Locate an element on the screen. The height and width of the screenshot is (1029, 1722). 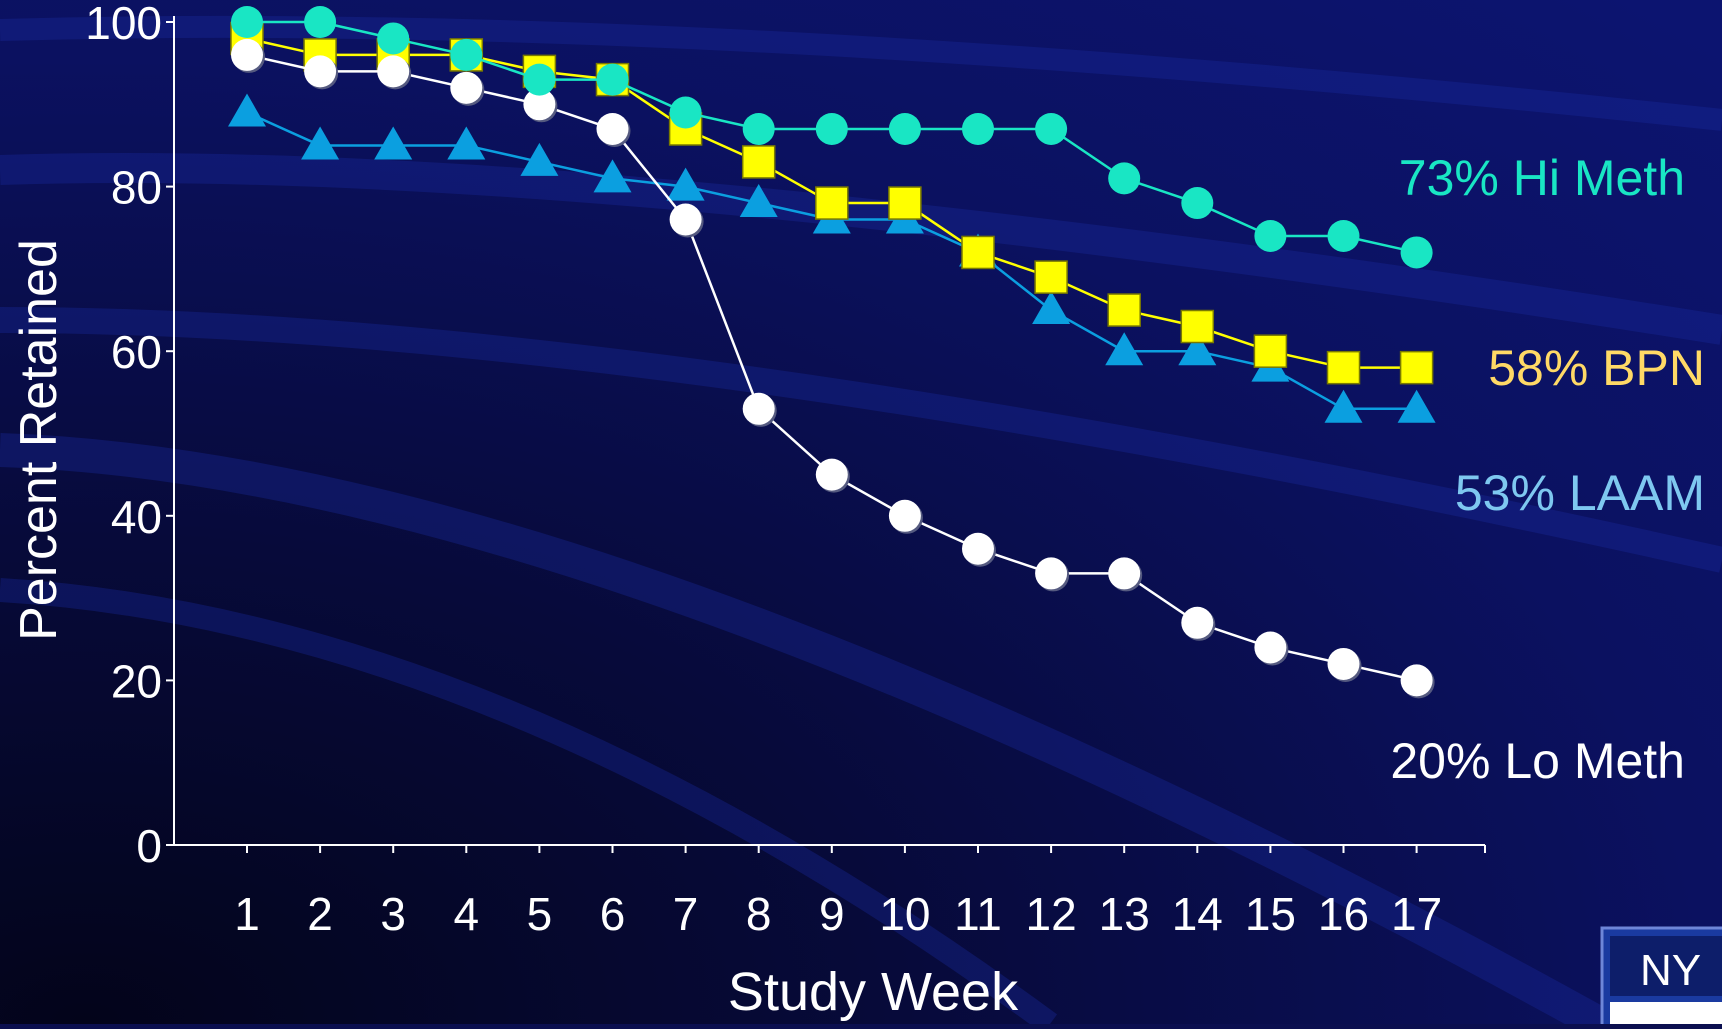
y-tick-label: 20 is located at coordinates (136, 681).